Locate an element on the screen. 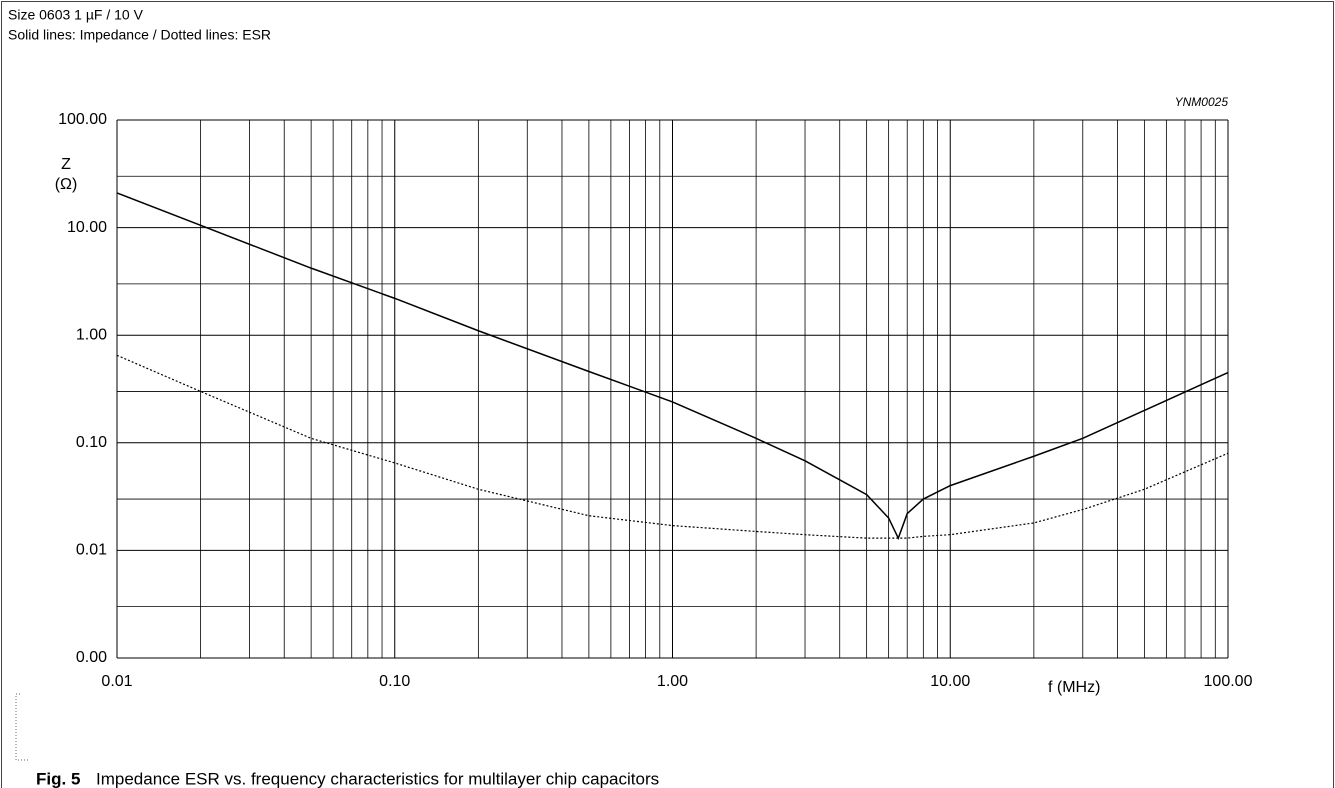 The image size is (1335, 788). x-tick-label: 10.00 is located at coordinates (950, 681).